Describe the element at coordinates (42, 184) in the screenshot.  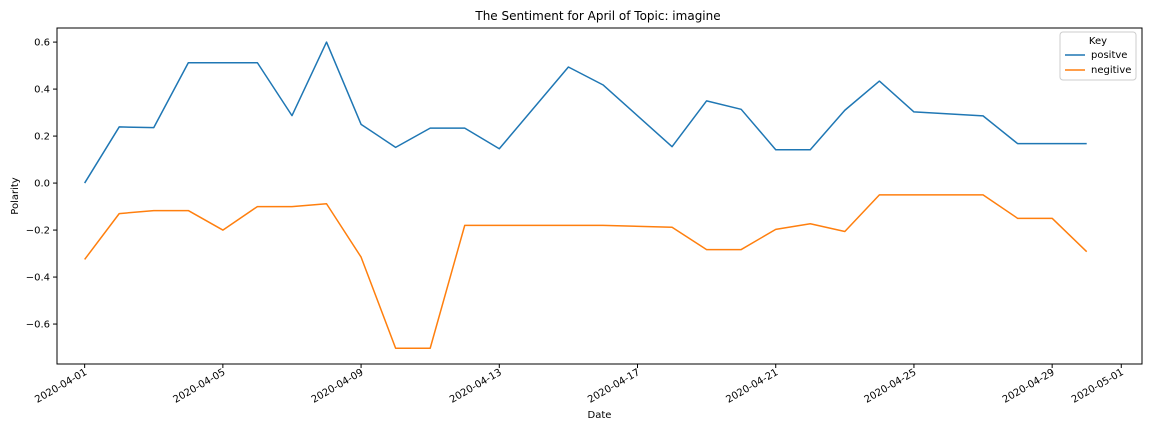
I see `y-tick-label: 0.0` at that location.